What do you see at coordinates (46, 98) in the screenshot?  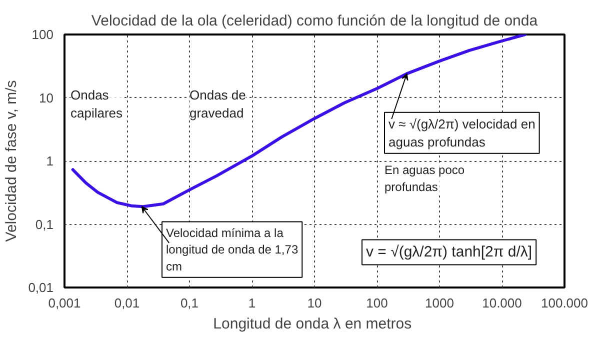 I see `y-tick-label: 10` at bounding box center [46, 98].